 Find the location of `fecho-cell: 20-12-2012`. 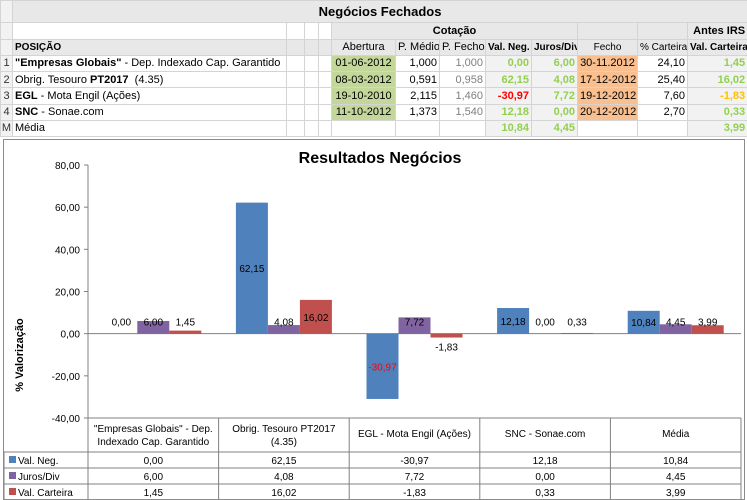

fecho-cell: 20-12-2012 is located at coordinates (607, 112).